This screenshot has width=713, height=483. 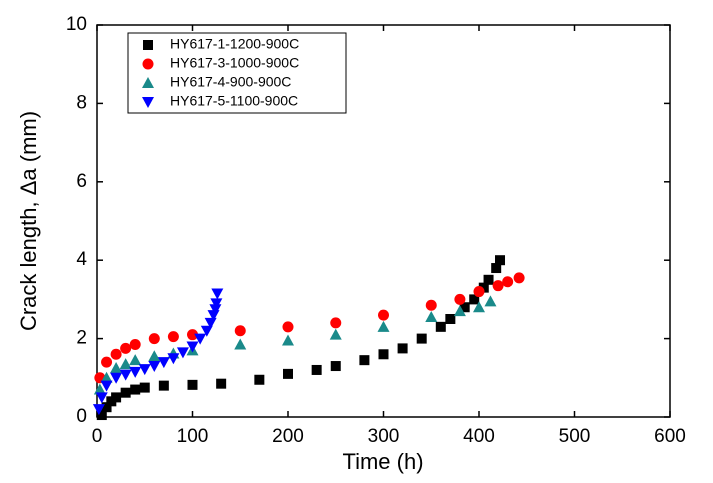 I want to click on x-tick-label: 100, so click(x=193, y=436).